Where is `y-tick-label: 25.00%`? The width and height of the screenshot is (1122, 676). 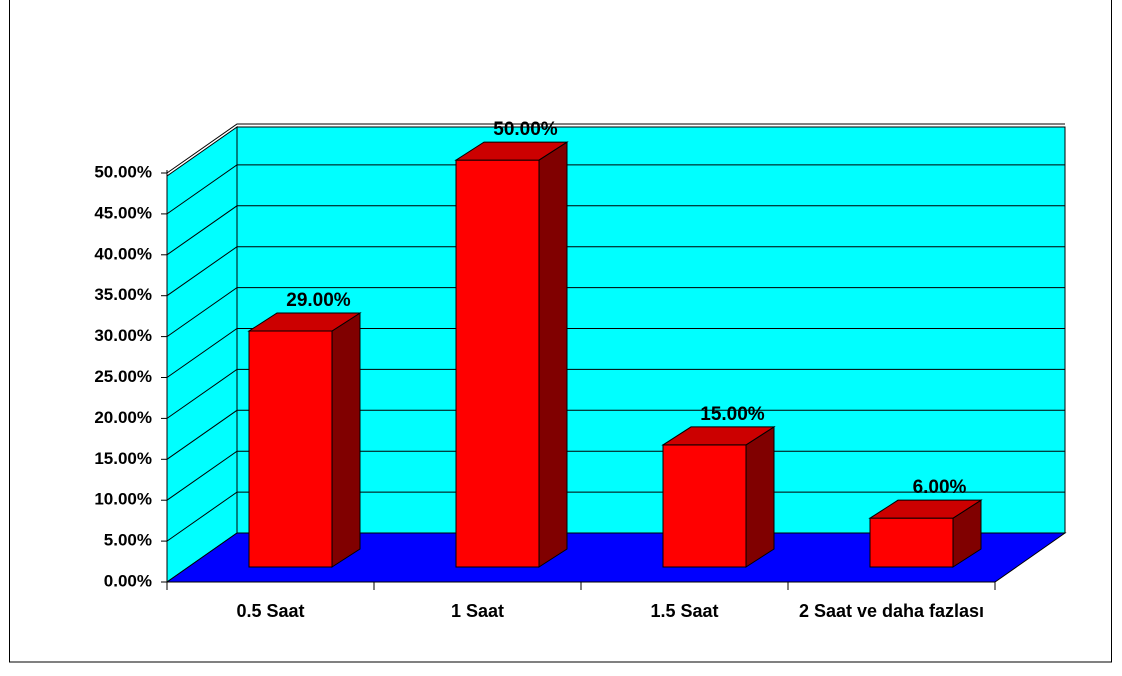 y-tick-label: 25.00% is located at coordinates (123, 376).